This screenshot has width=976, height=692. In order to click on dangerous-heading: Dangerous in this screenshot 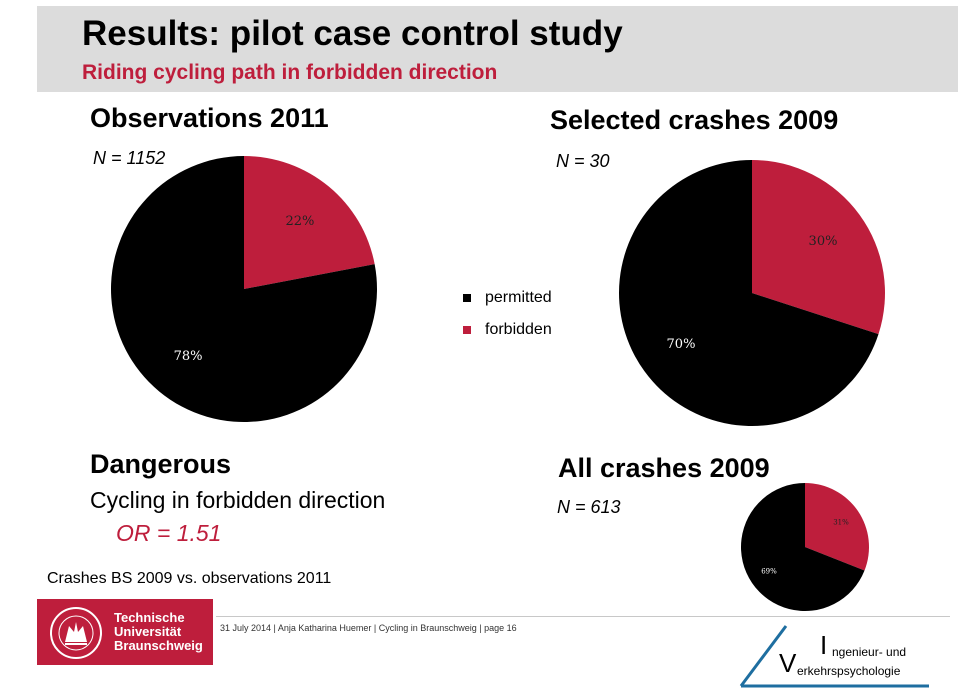, I will do `click(161, 464)`.